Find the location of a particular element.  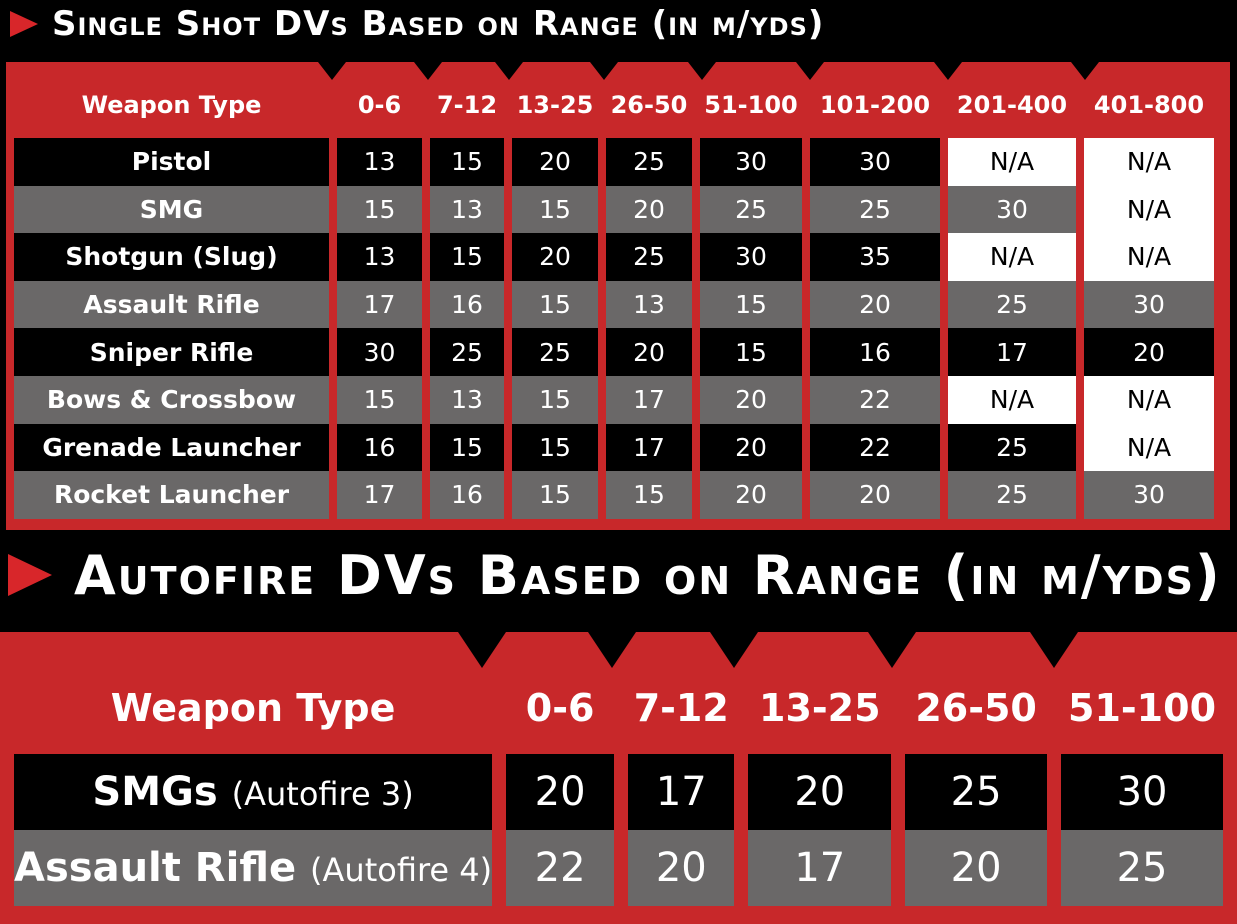

weapon-name: Assault Rifle is located at coordinates (155, 868).